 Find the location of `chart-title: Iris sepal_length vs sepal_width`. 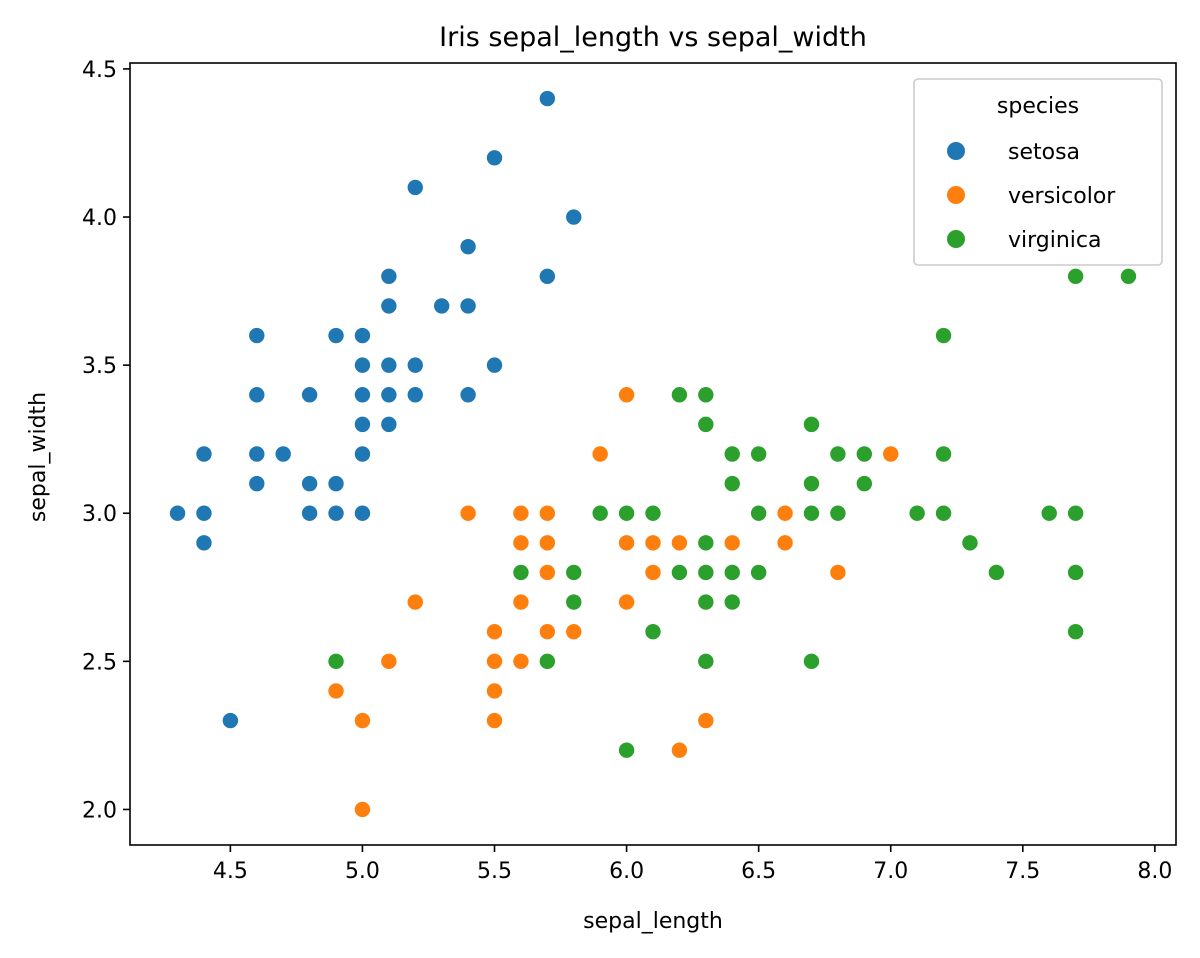

chart-title: Iris sepal_length vs sepal_width is located at coordinates (653, 37).